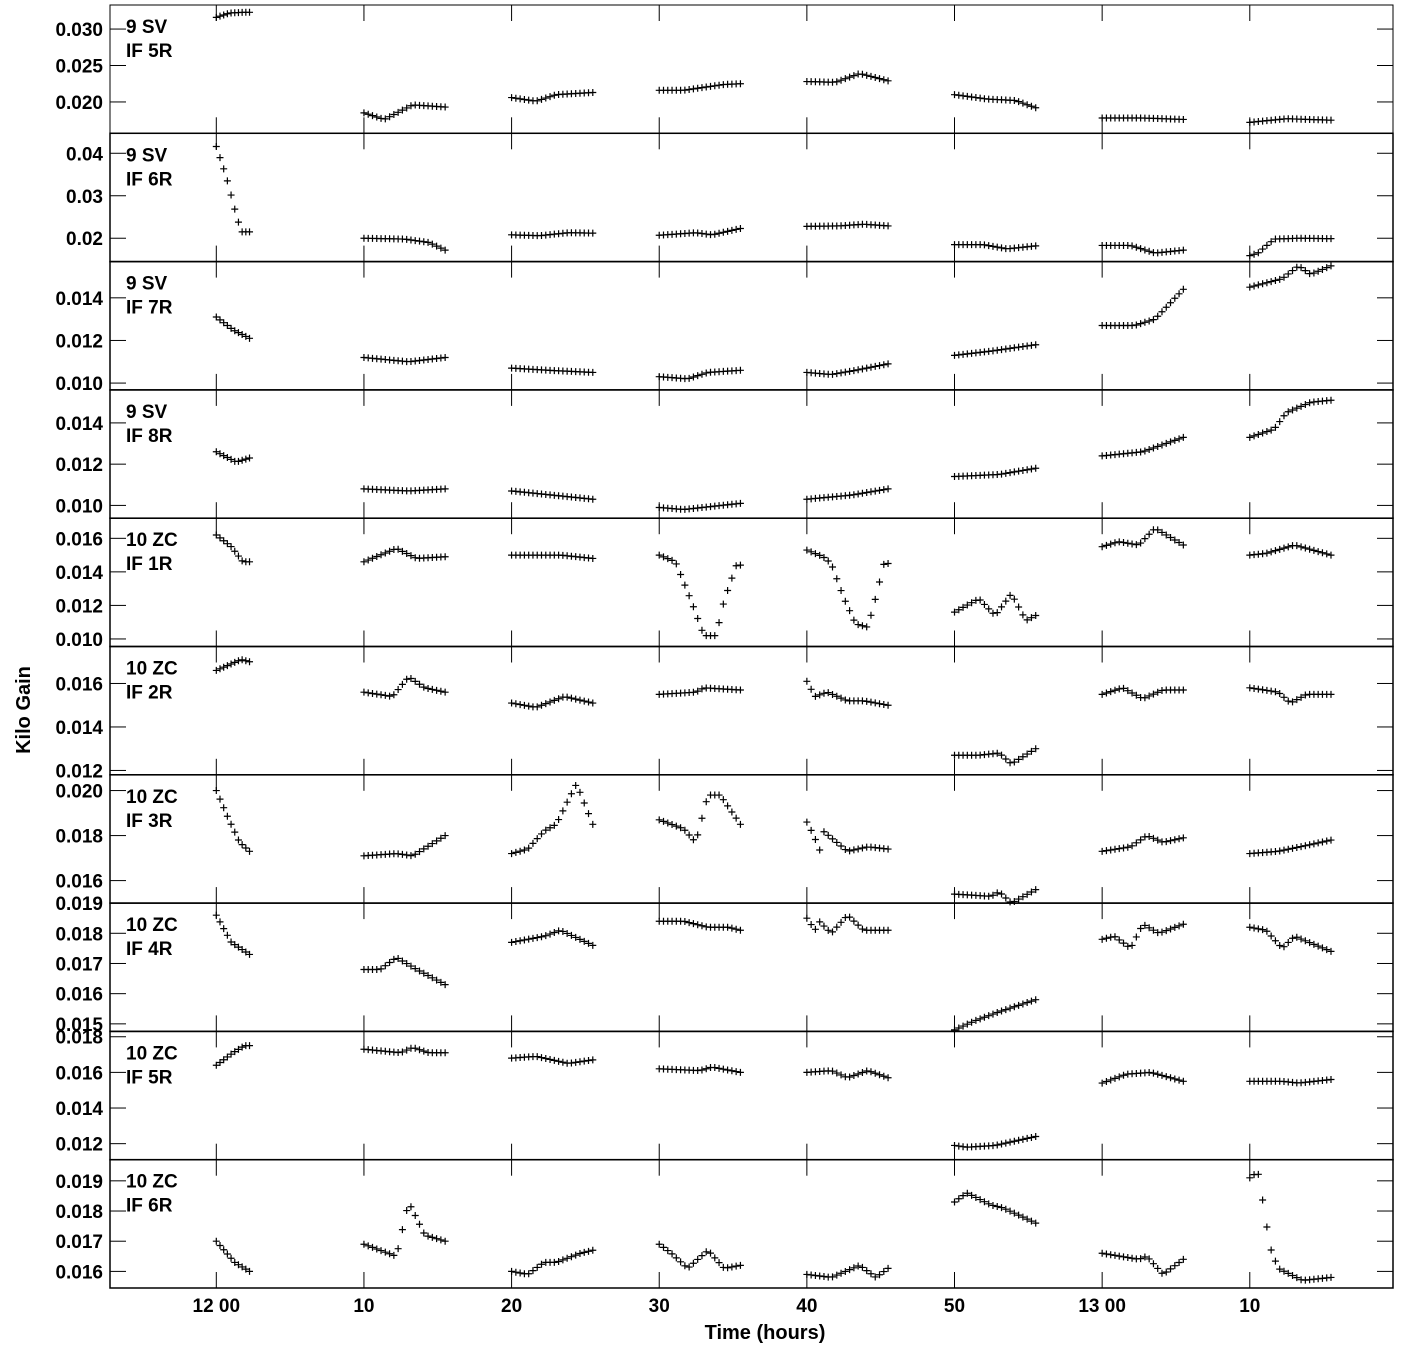 Image resolution: width=1402 pixels, height=1346 pixels. I want to click on y-tick-label: 0.010, so click(79, 384).